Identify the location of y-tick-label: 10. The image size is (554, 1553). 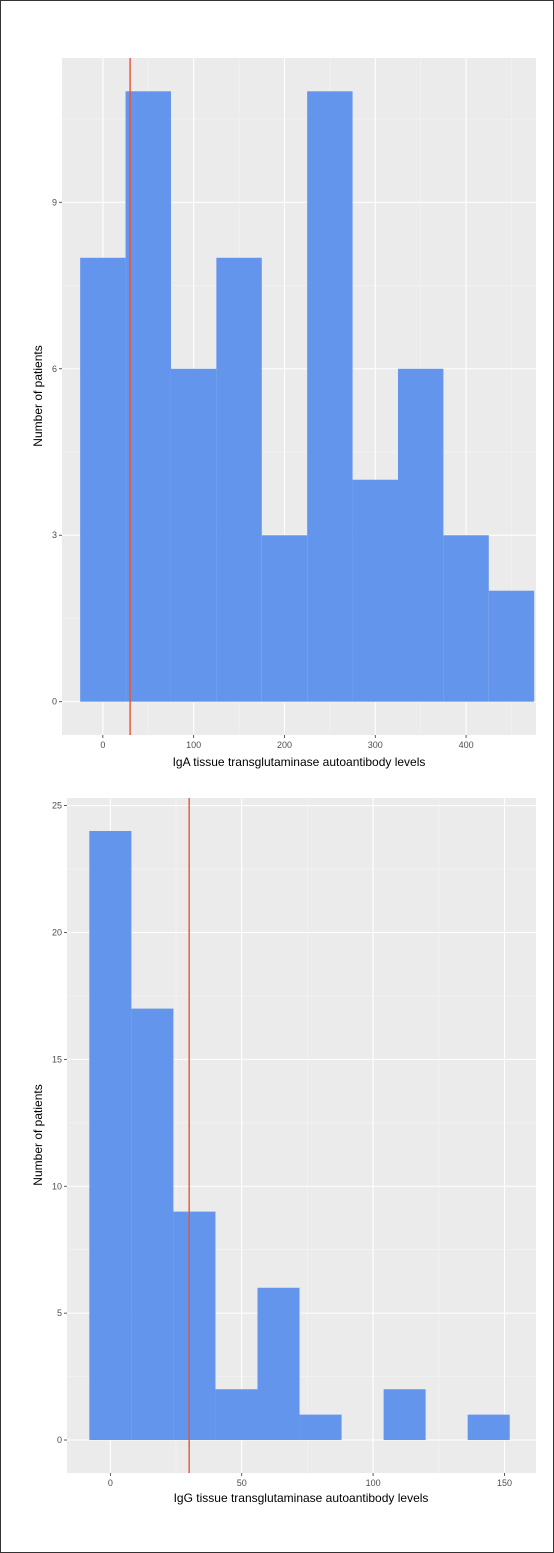
(57, 1186).